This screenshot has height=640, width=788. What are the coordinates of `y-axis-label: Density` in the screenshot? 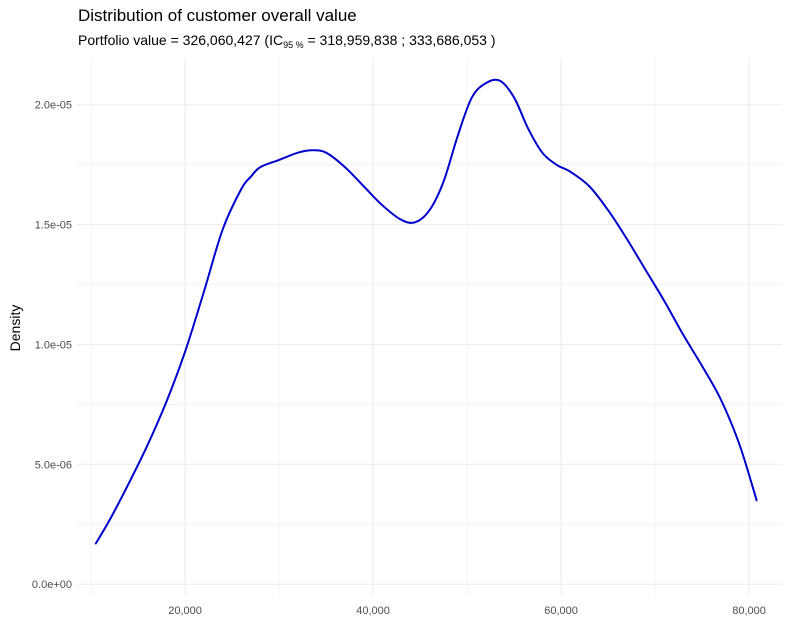 It's located at (15, 328).